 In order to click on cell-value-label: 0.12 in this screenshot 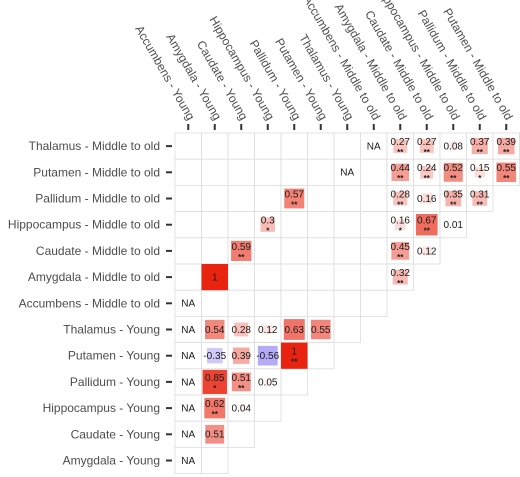, I will do `click(268, 330)`.